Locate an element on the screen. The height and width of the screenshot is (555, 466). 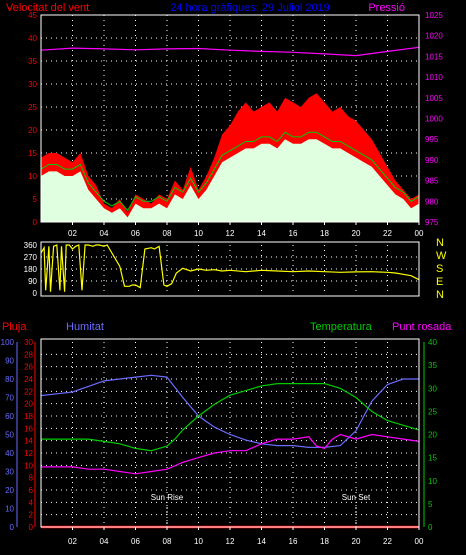
rain-tick-label: 20 is located at coordinates (9, 490).